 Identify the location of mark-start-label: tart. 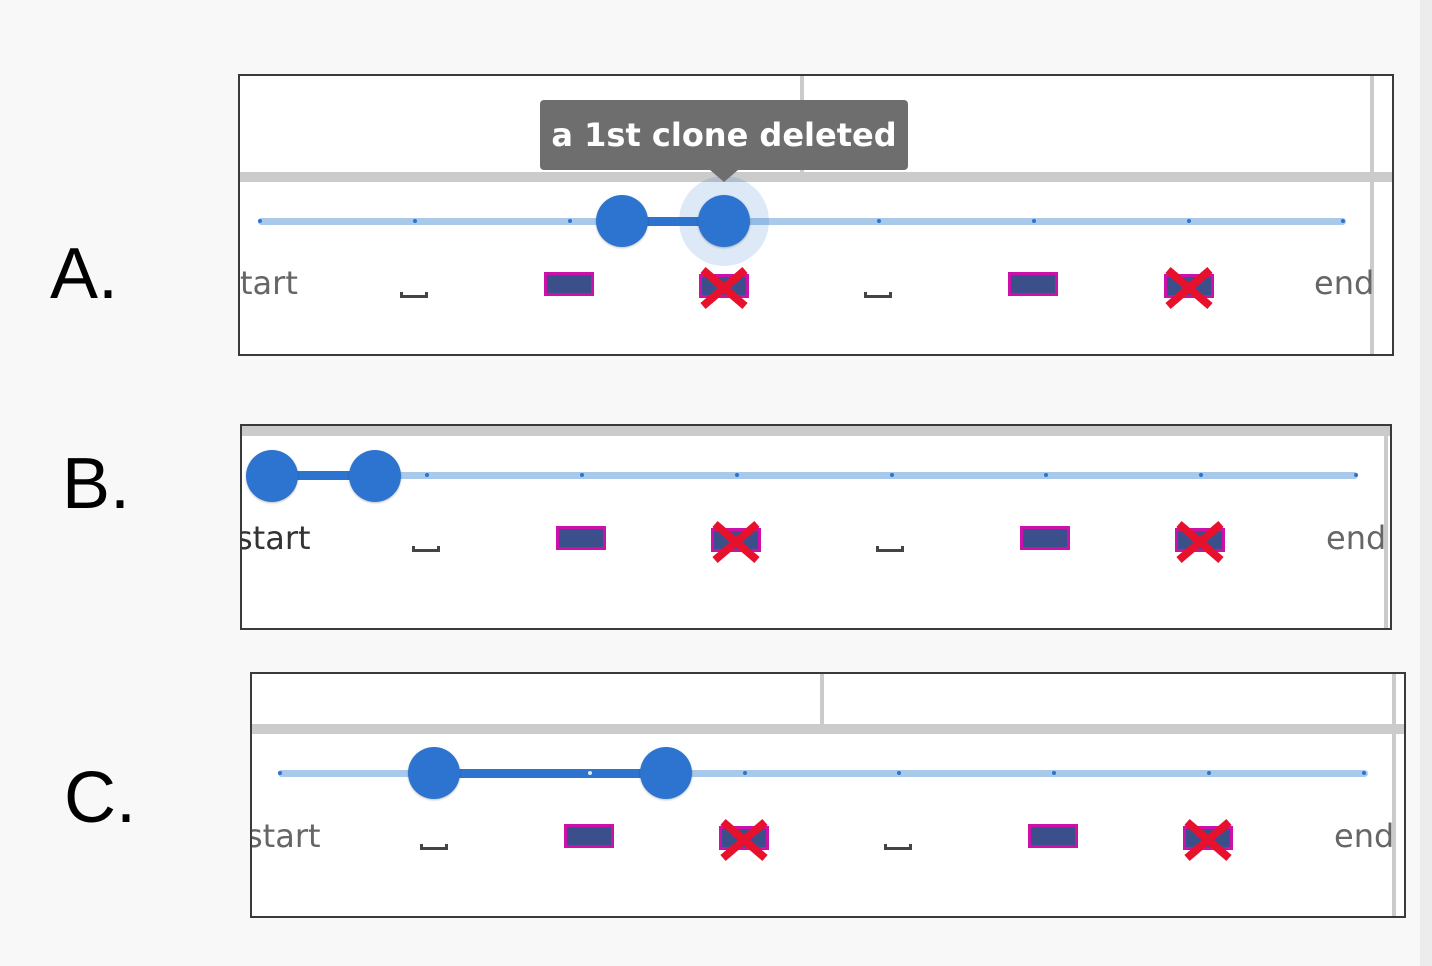
(269, 283).